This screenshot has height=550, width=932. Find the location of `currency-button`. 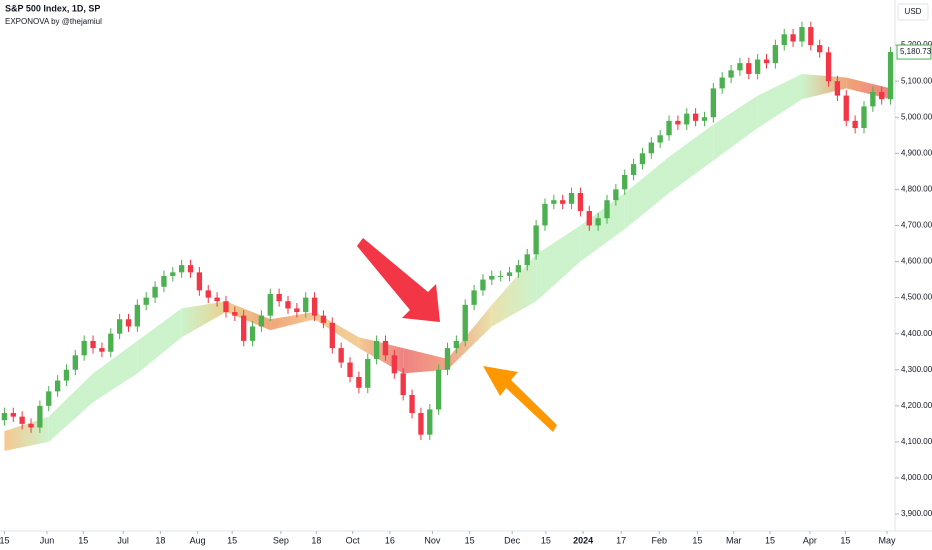

currency-button is located at coordinates (913, 12).